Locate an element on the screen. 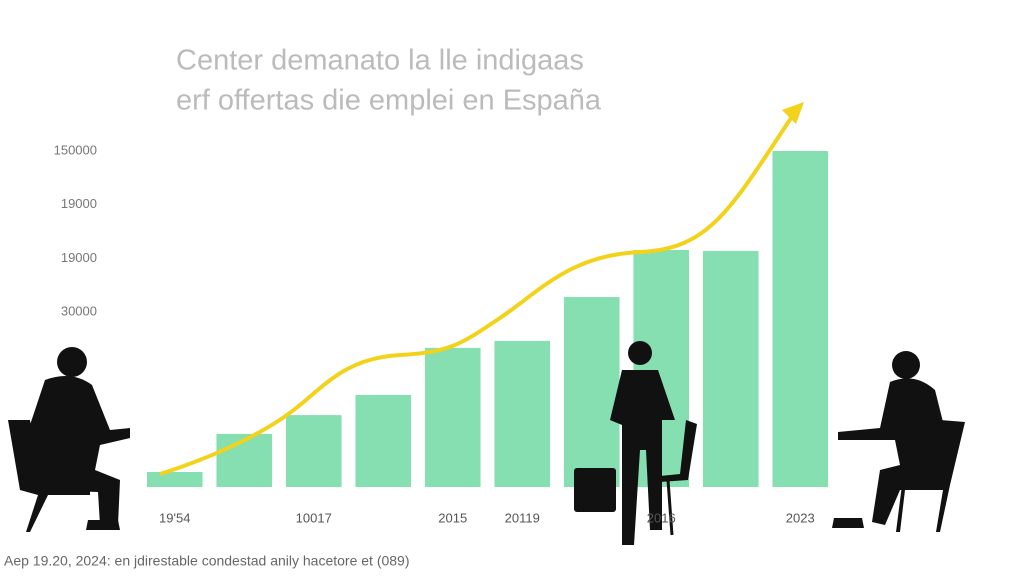 The width and height of the screenshot is (1024, 585). y-tick-label: 30000 is located at coordinates (79, 311).